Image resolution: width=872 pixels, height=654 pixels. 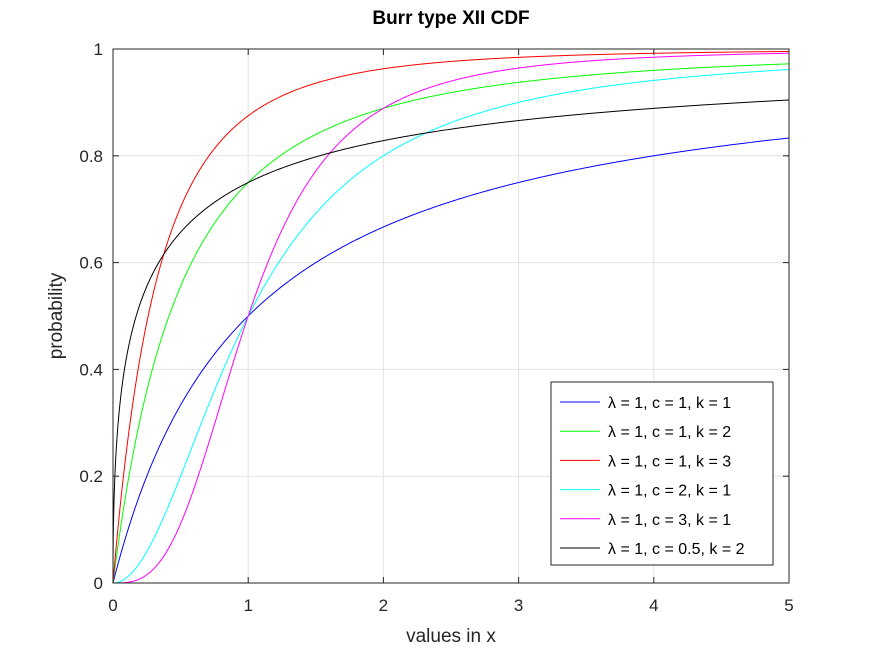 What do you see at coordinates (91, 263) in the screenshot?
I see `y-tick-label: 0.6` at bounding box center [91, 263].